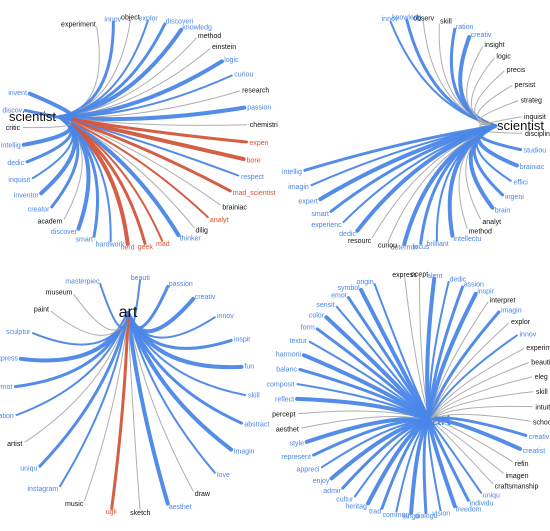 This screenshot has width=550, height=531. What do you see at coordinates (491, 222) in the screenshot?
I see `word-label: analyt` at bounding box center [491, 222].